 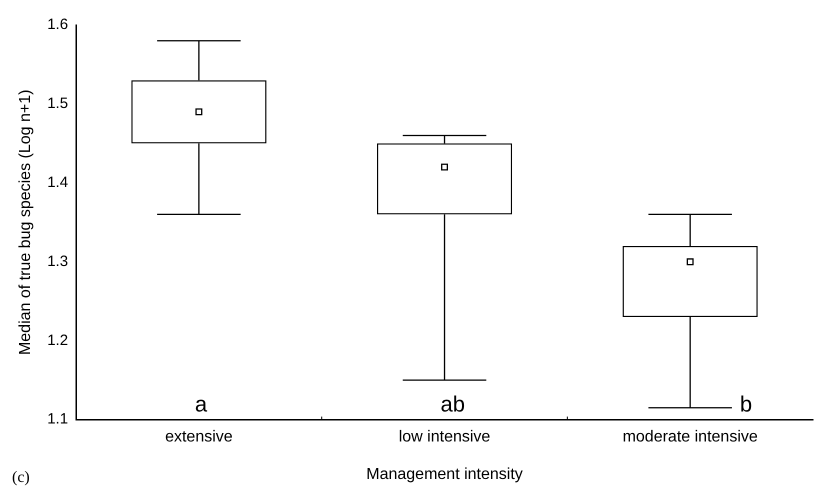 I want to click on y-axis-title: Median of true bug species (Log n+1), so click(x=25, y=223).